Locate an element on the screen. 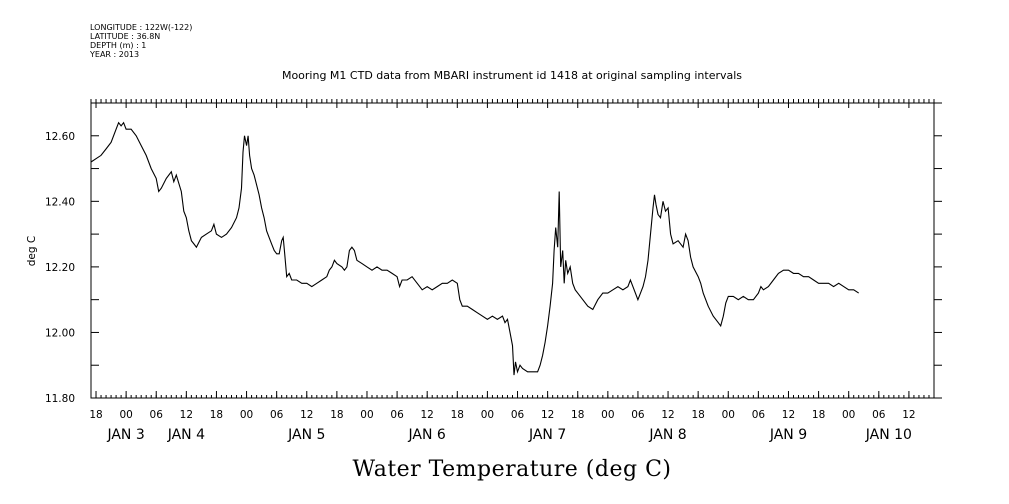 The width and height of the screenshot is (1009, 504). y-tick-label: 12.20 is located at coordinates (60, 268).